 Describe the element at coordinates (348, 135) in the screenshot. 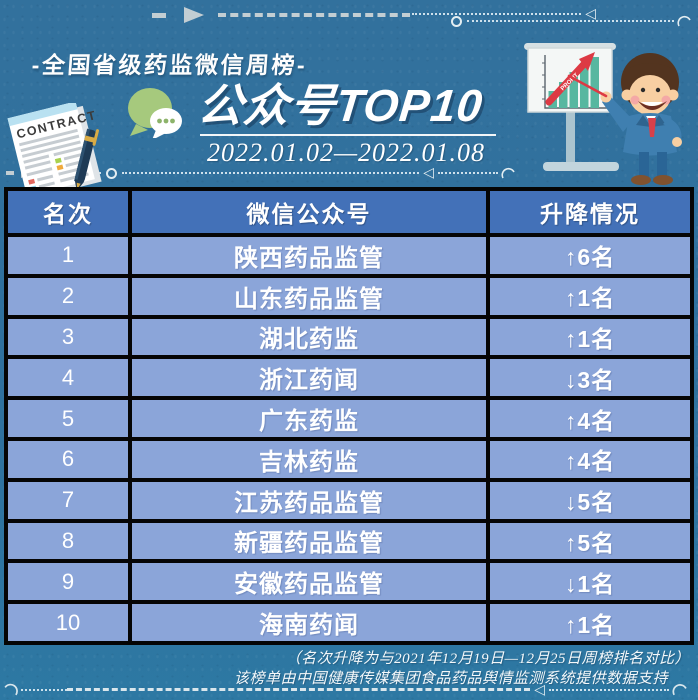

I see `title-underline` at that location.